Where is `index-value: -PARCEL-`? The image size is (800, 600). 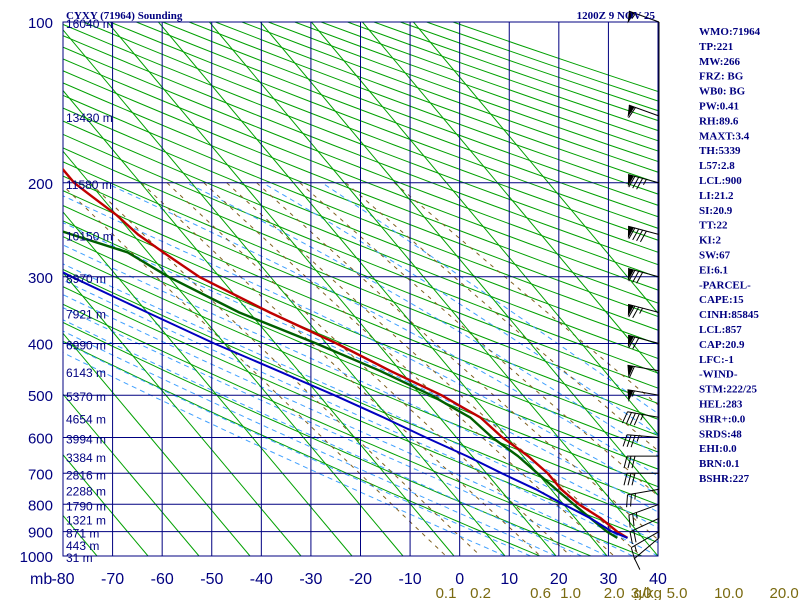 index-value: -PARCEL- is located at coordinates (725, 285).